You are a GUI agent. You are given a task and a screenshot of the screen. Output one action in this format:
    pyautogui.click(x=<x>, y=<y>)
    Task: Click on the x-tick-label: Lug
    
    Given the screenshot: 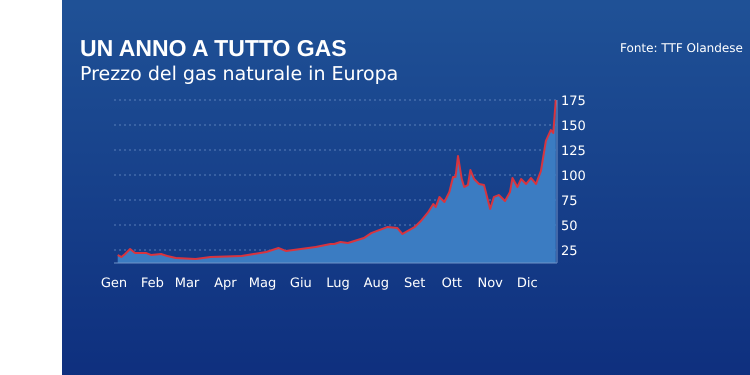 What is the action you would take?
    pyautogui.click(x=338, y=283)
    